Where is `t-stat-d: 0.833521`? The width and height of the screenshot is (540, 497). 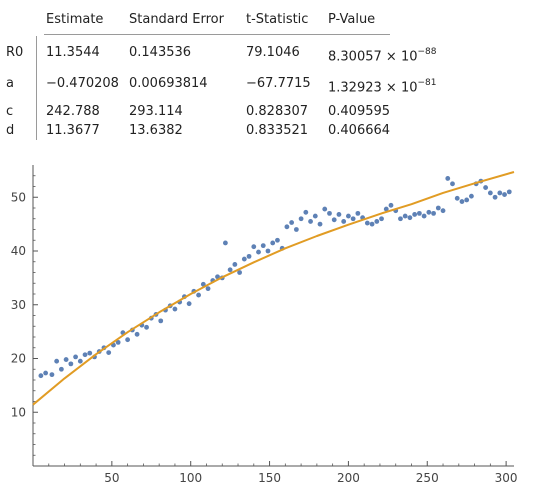
t-stat-d: 0.833521 is located at coordinates (277, 130).